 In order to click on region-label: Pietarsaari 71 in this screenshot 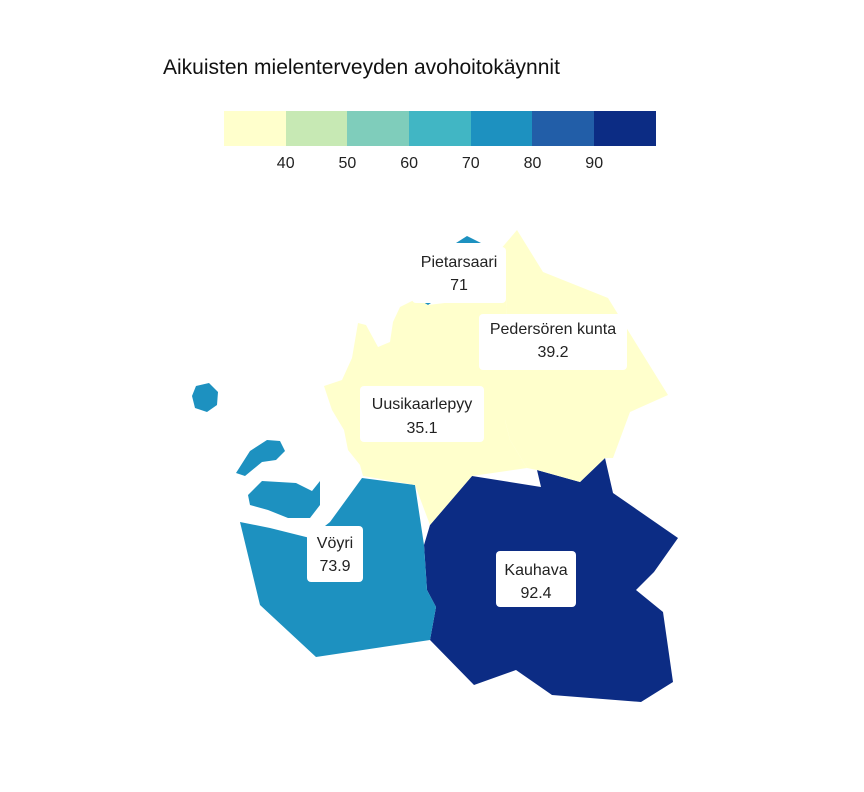, I will do `click(459, 275)`.